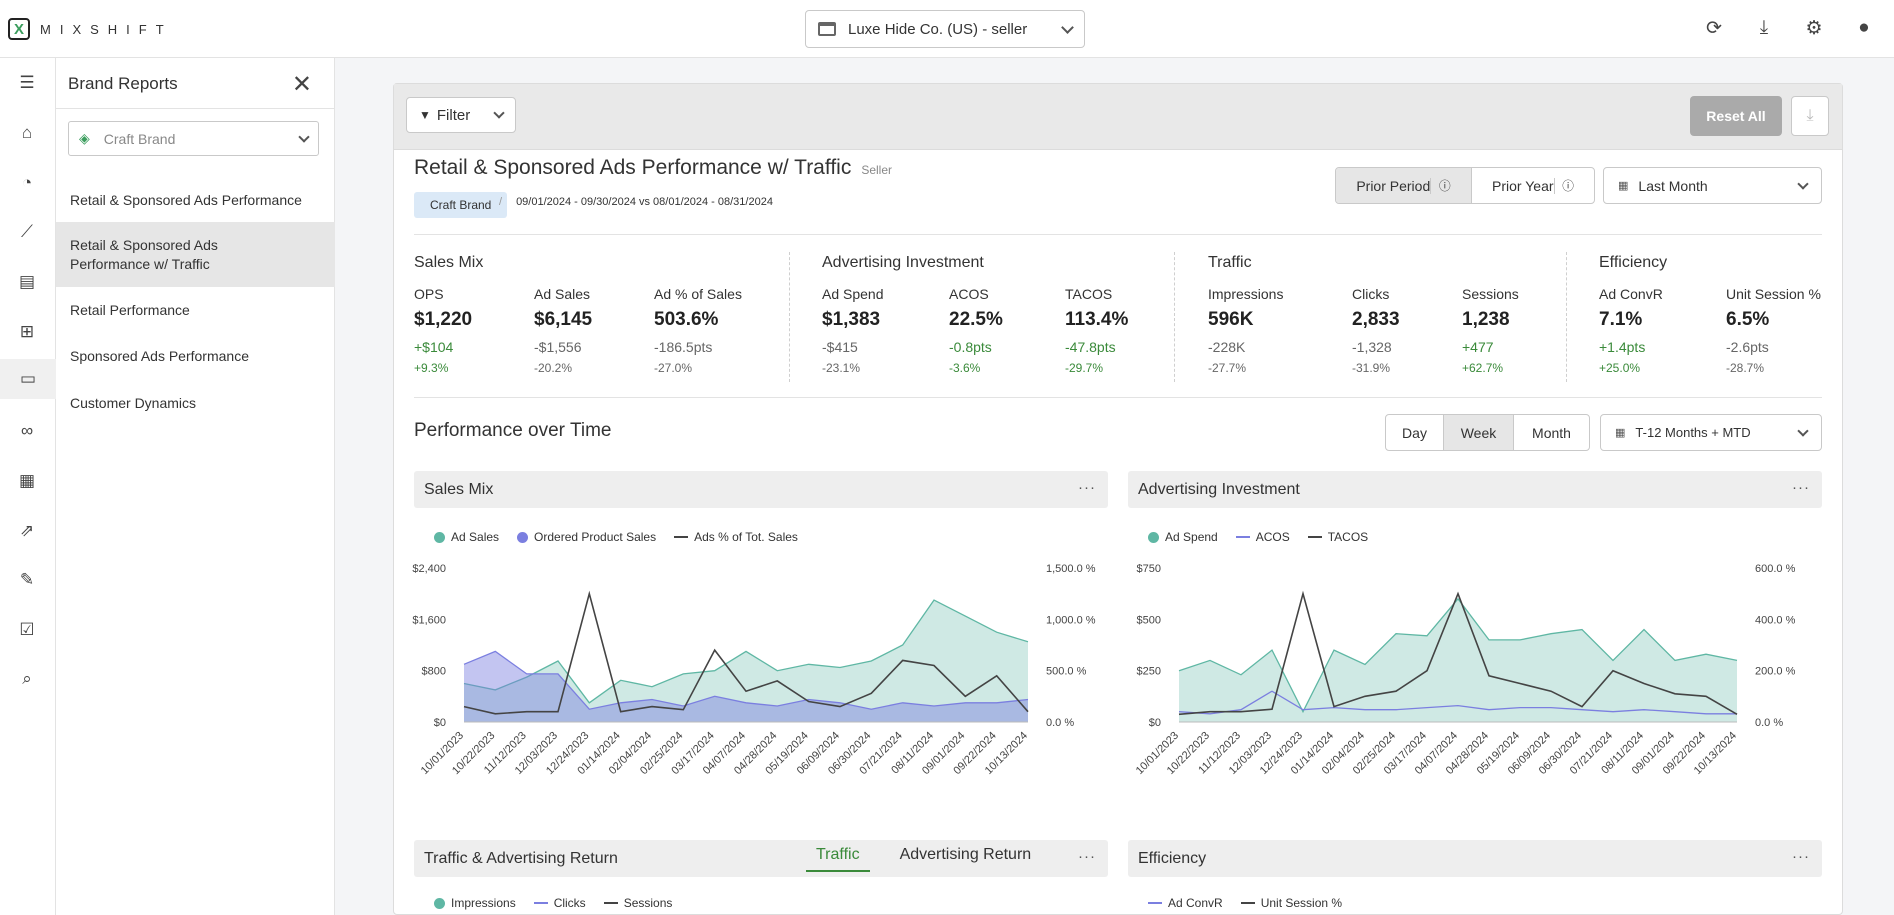 This screenshot has width=1894, height=915. What do you see at coordinates (27, 530) in the screenshot?
I see `arrows-icon: ⇗` at bounding box center [27, 530].